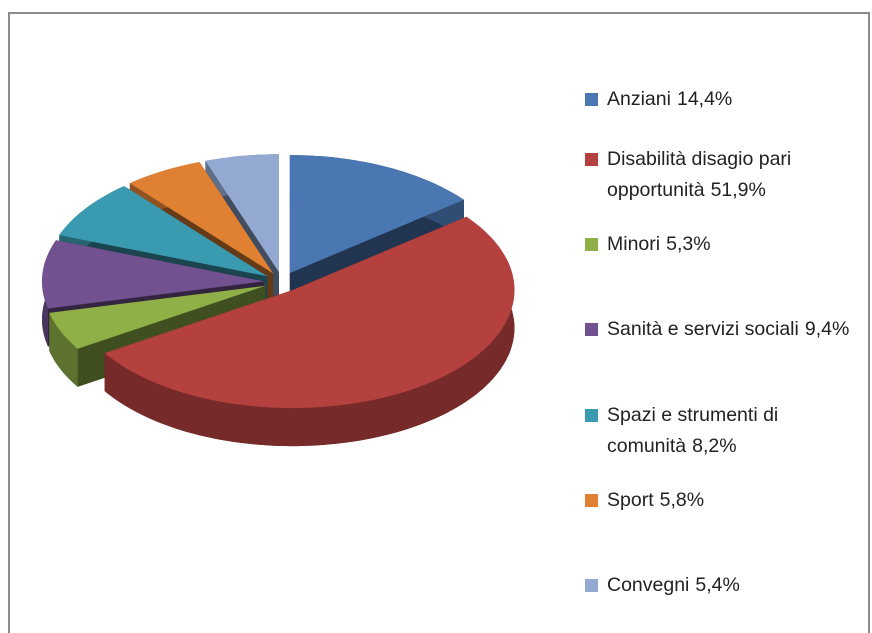  I want to click on legend-value: 51,9%, so click(738, 190).